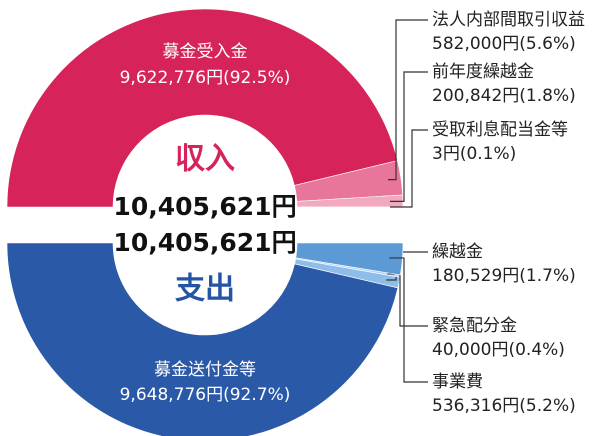  I want to click on slice-value: 180,529円(1.7%), so click(504, 276).